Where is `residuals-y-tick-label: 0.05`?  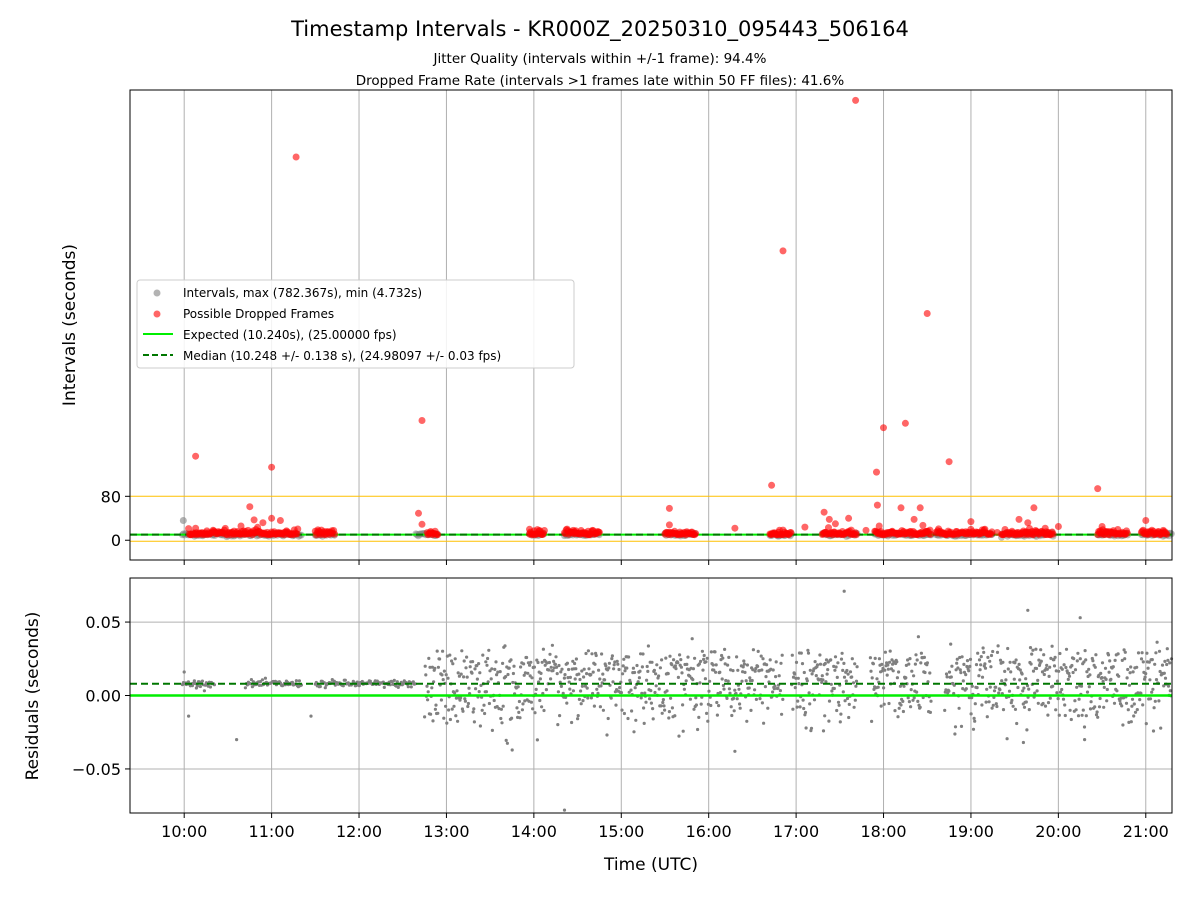 residuals-y-tick-label: 0.05 is located at coordinates (103, 622).